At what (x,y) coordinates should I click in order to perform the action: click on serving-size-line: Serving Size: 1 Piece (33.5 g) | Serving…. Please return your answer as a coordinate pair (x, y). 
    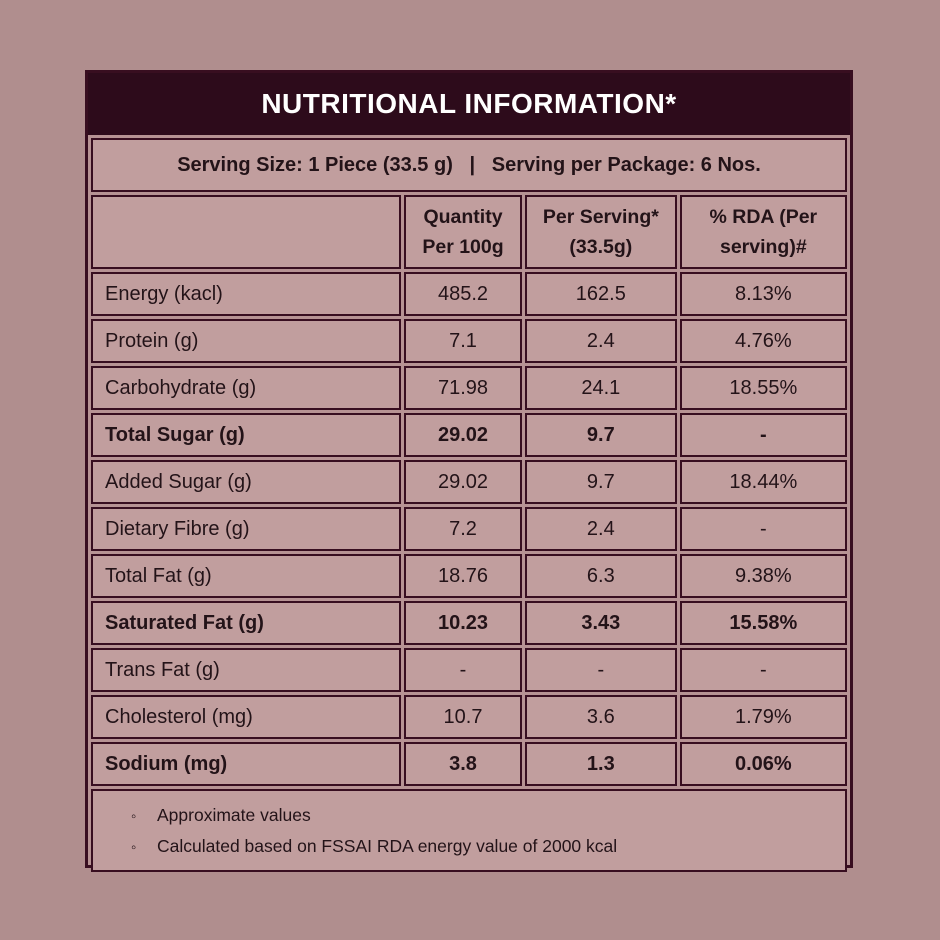
    Looking at the image, I should click on (469, 165).